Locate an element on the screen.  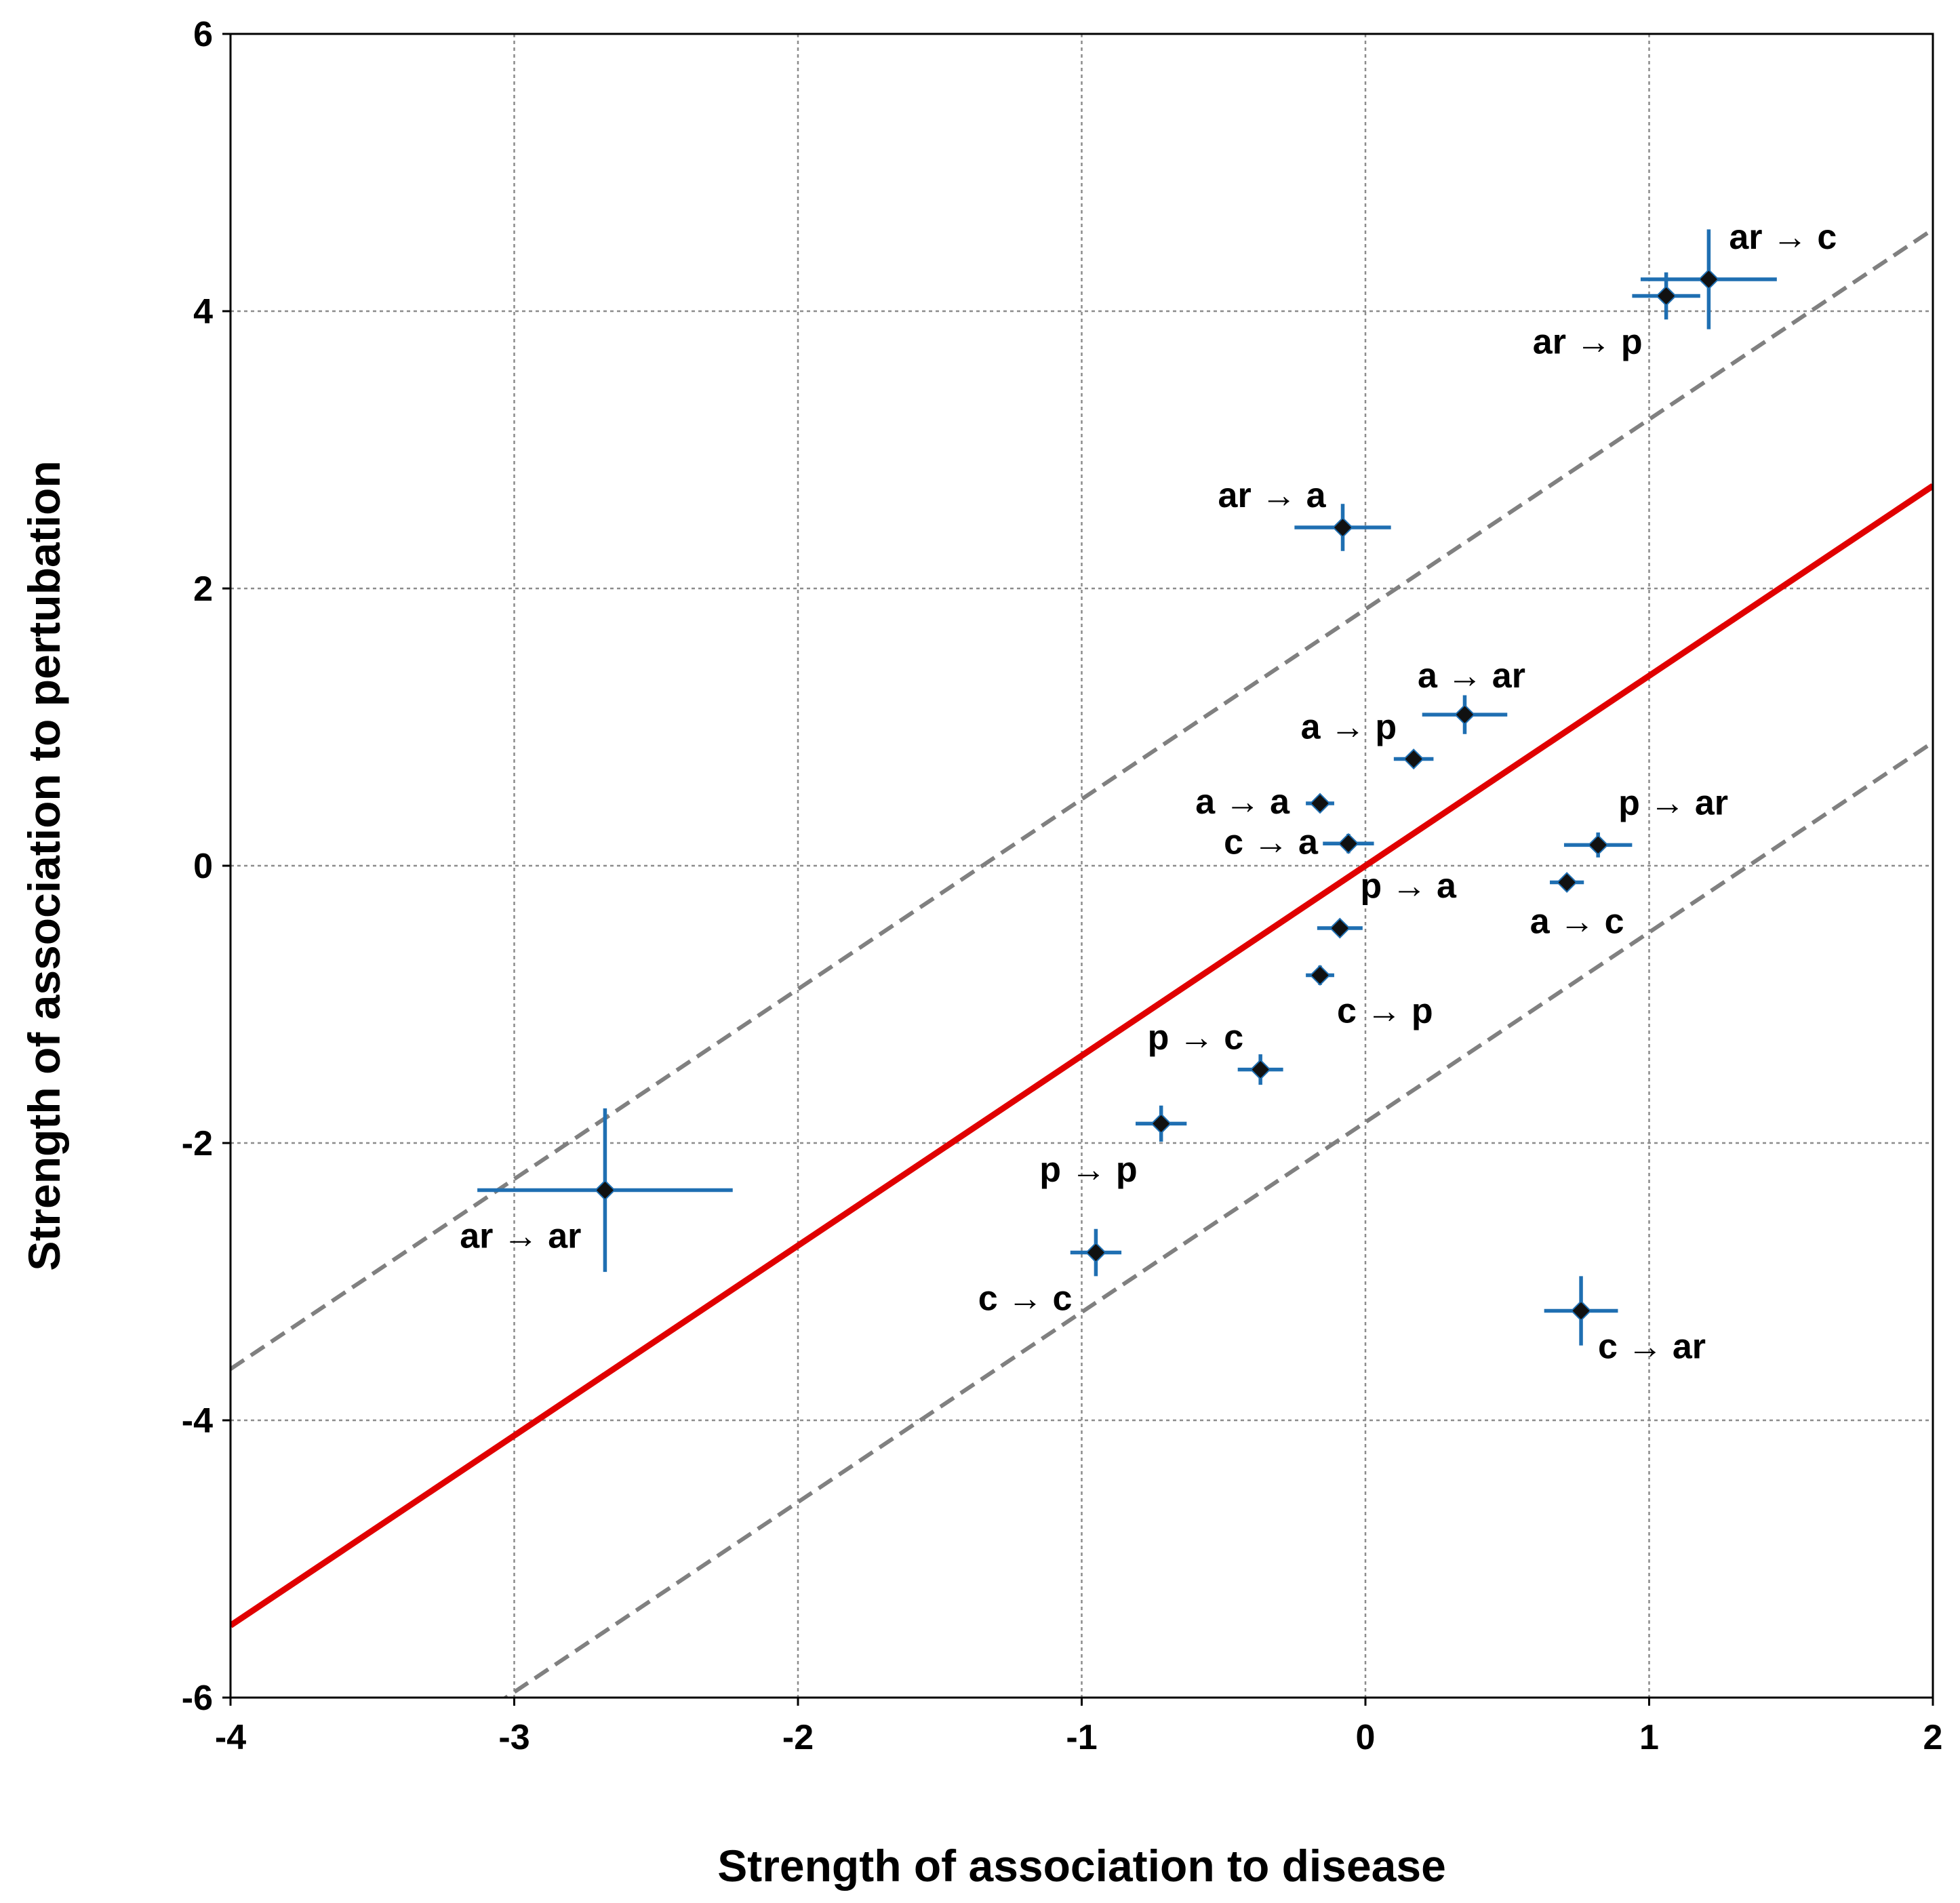
point-label: c → p is located at coordinates (1385, 1012).